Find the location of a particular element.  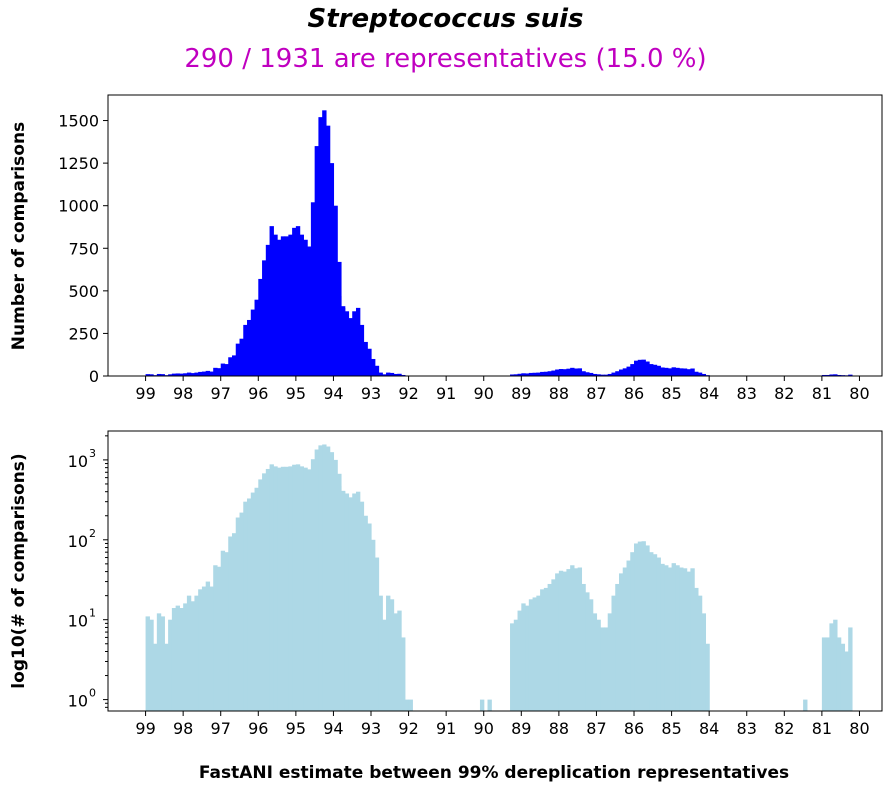

top-x-tick-label: 96 is located at coordinates (258, 393).